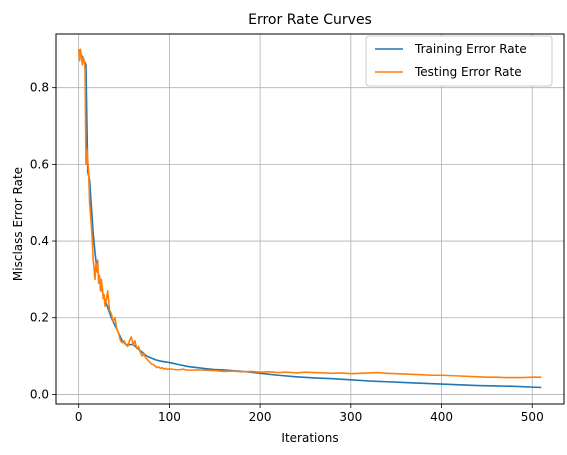  Describe the element at coordinates (441, 417) in the screenshot. I see `x-tick-label: 400` at that location.